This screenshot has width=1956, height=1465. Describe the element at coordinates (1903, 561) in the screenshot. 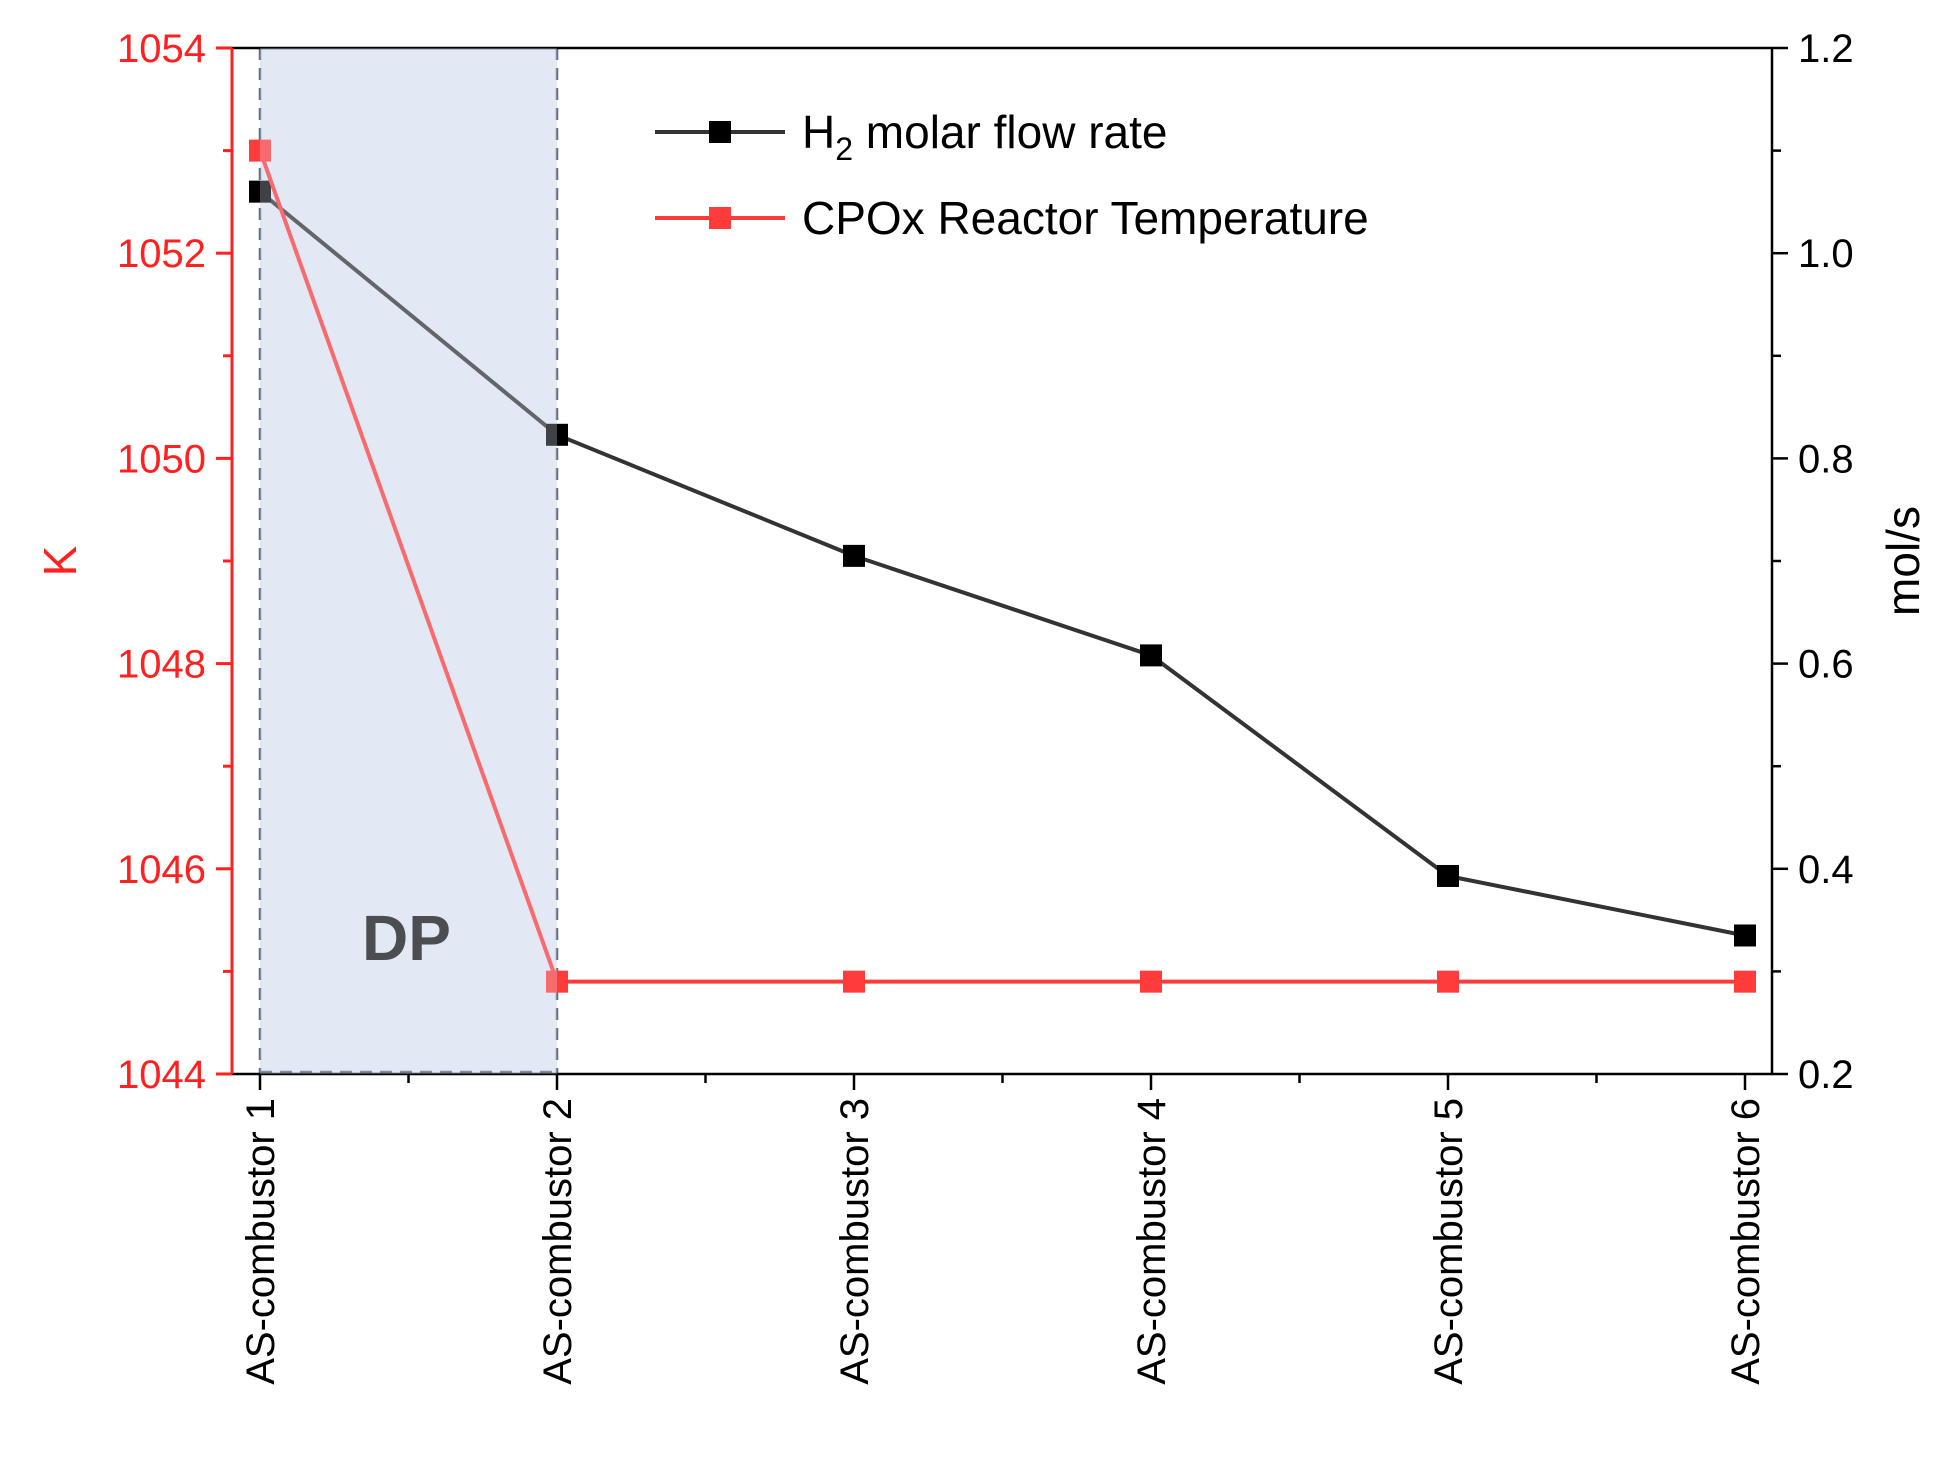

I see `right-axis-label: mol/s` at that location.